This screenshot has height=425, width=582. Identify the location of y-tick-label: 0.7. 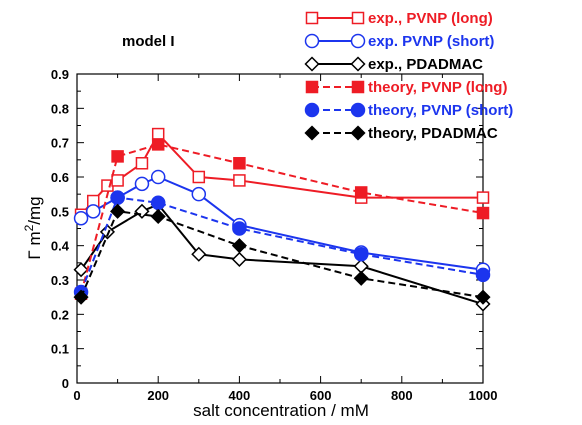
(60, 143).